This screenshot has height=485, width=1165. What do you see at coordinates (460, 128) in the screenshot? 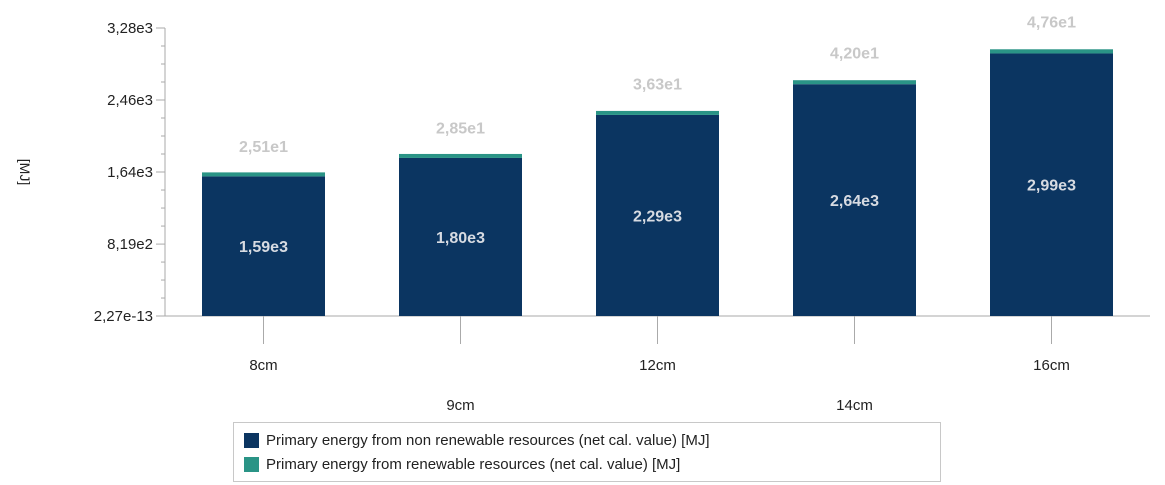
I see `data-label-renewable: 2,85e1` at bounding box center [460, 128].